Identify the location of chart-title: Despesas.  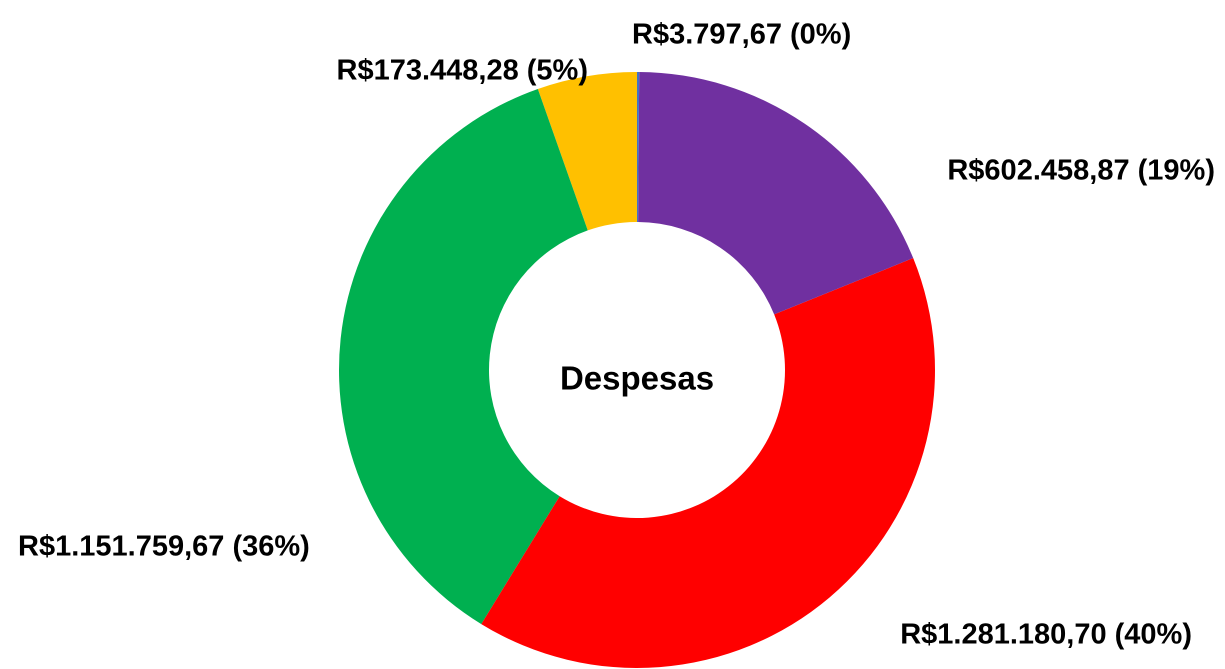
(637, 378).